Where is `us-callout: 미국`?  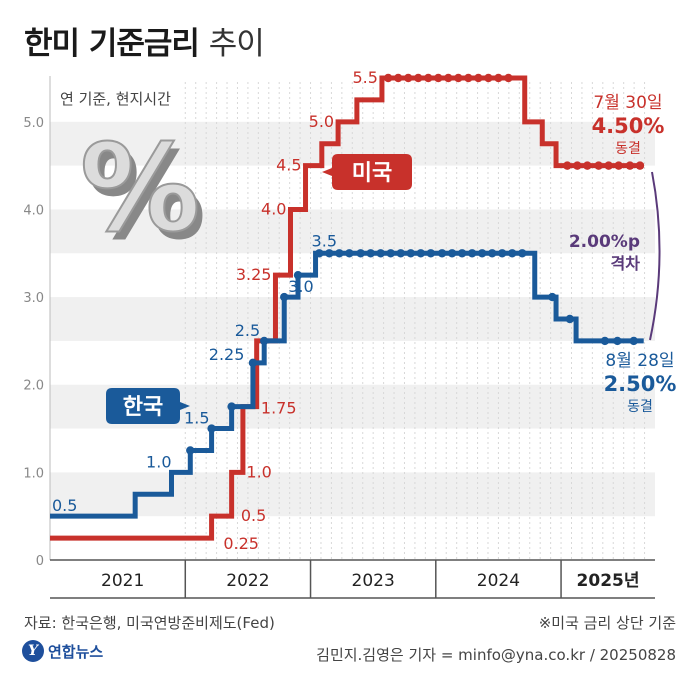 us-callout: 미국 is located at coordinates (367, 172).